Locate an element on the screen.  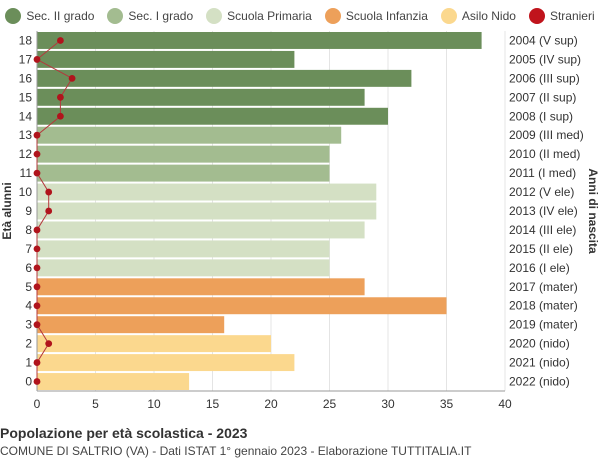
legend-label: Sec. I grado is located at coordinates (161, 16).